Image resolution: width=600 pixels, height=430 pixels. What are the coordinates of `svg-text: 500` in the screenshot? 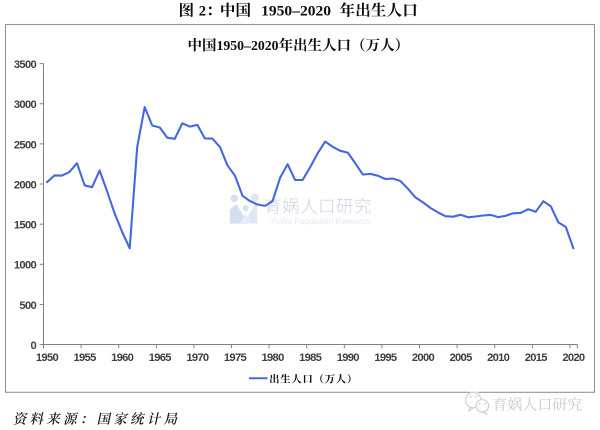 It's located at (27, 306).